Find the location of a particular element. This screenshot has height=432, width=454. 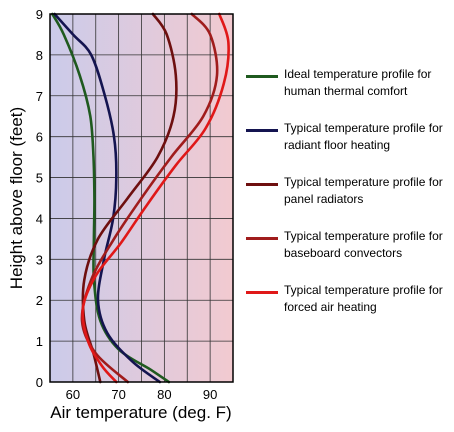

x-axis-label: Air temperature (deg. F) is located at coordinates (140, 412).